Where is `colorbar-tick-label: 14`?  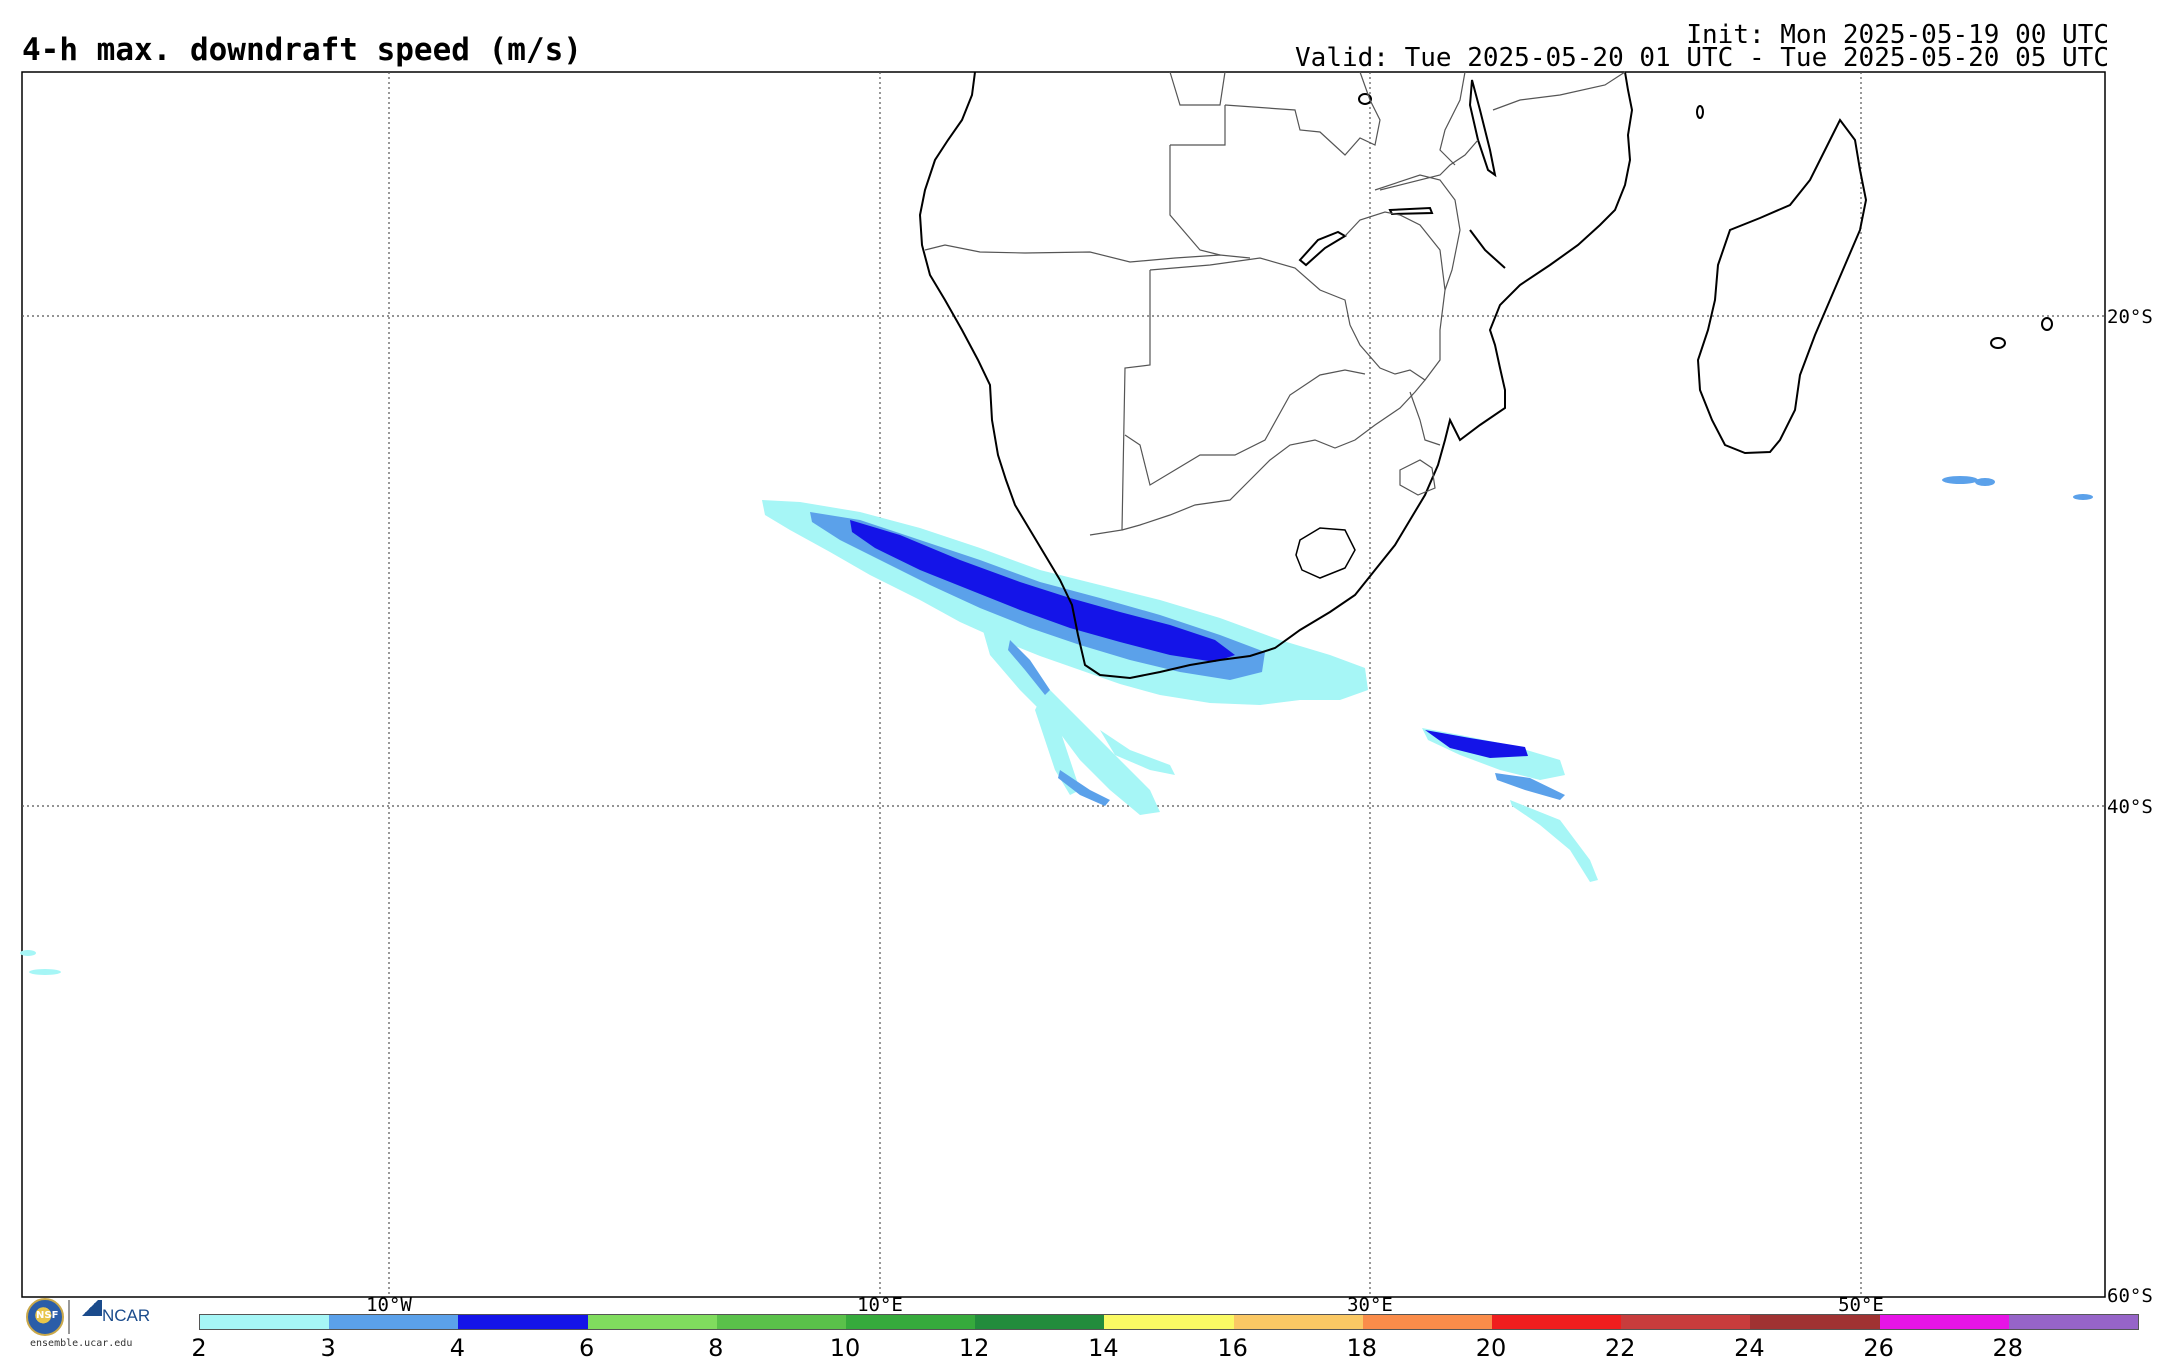
colorbar-tick-label: 14 is located at coordinates (1103, 1348).